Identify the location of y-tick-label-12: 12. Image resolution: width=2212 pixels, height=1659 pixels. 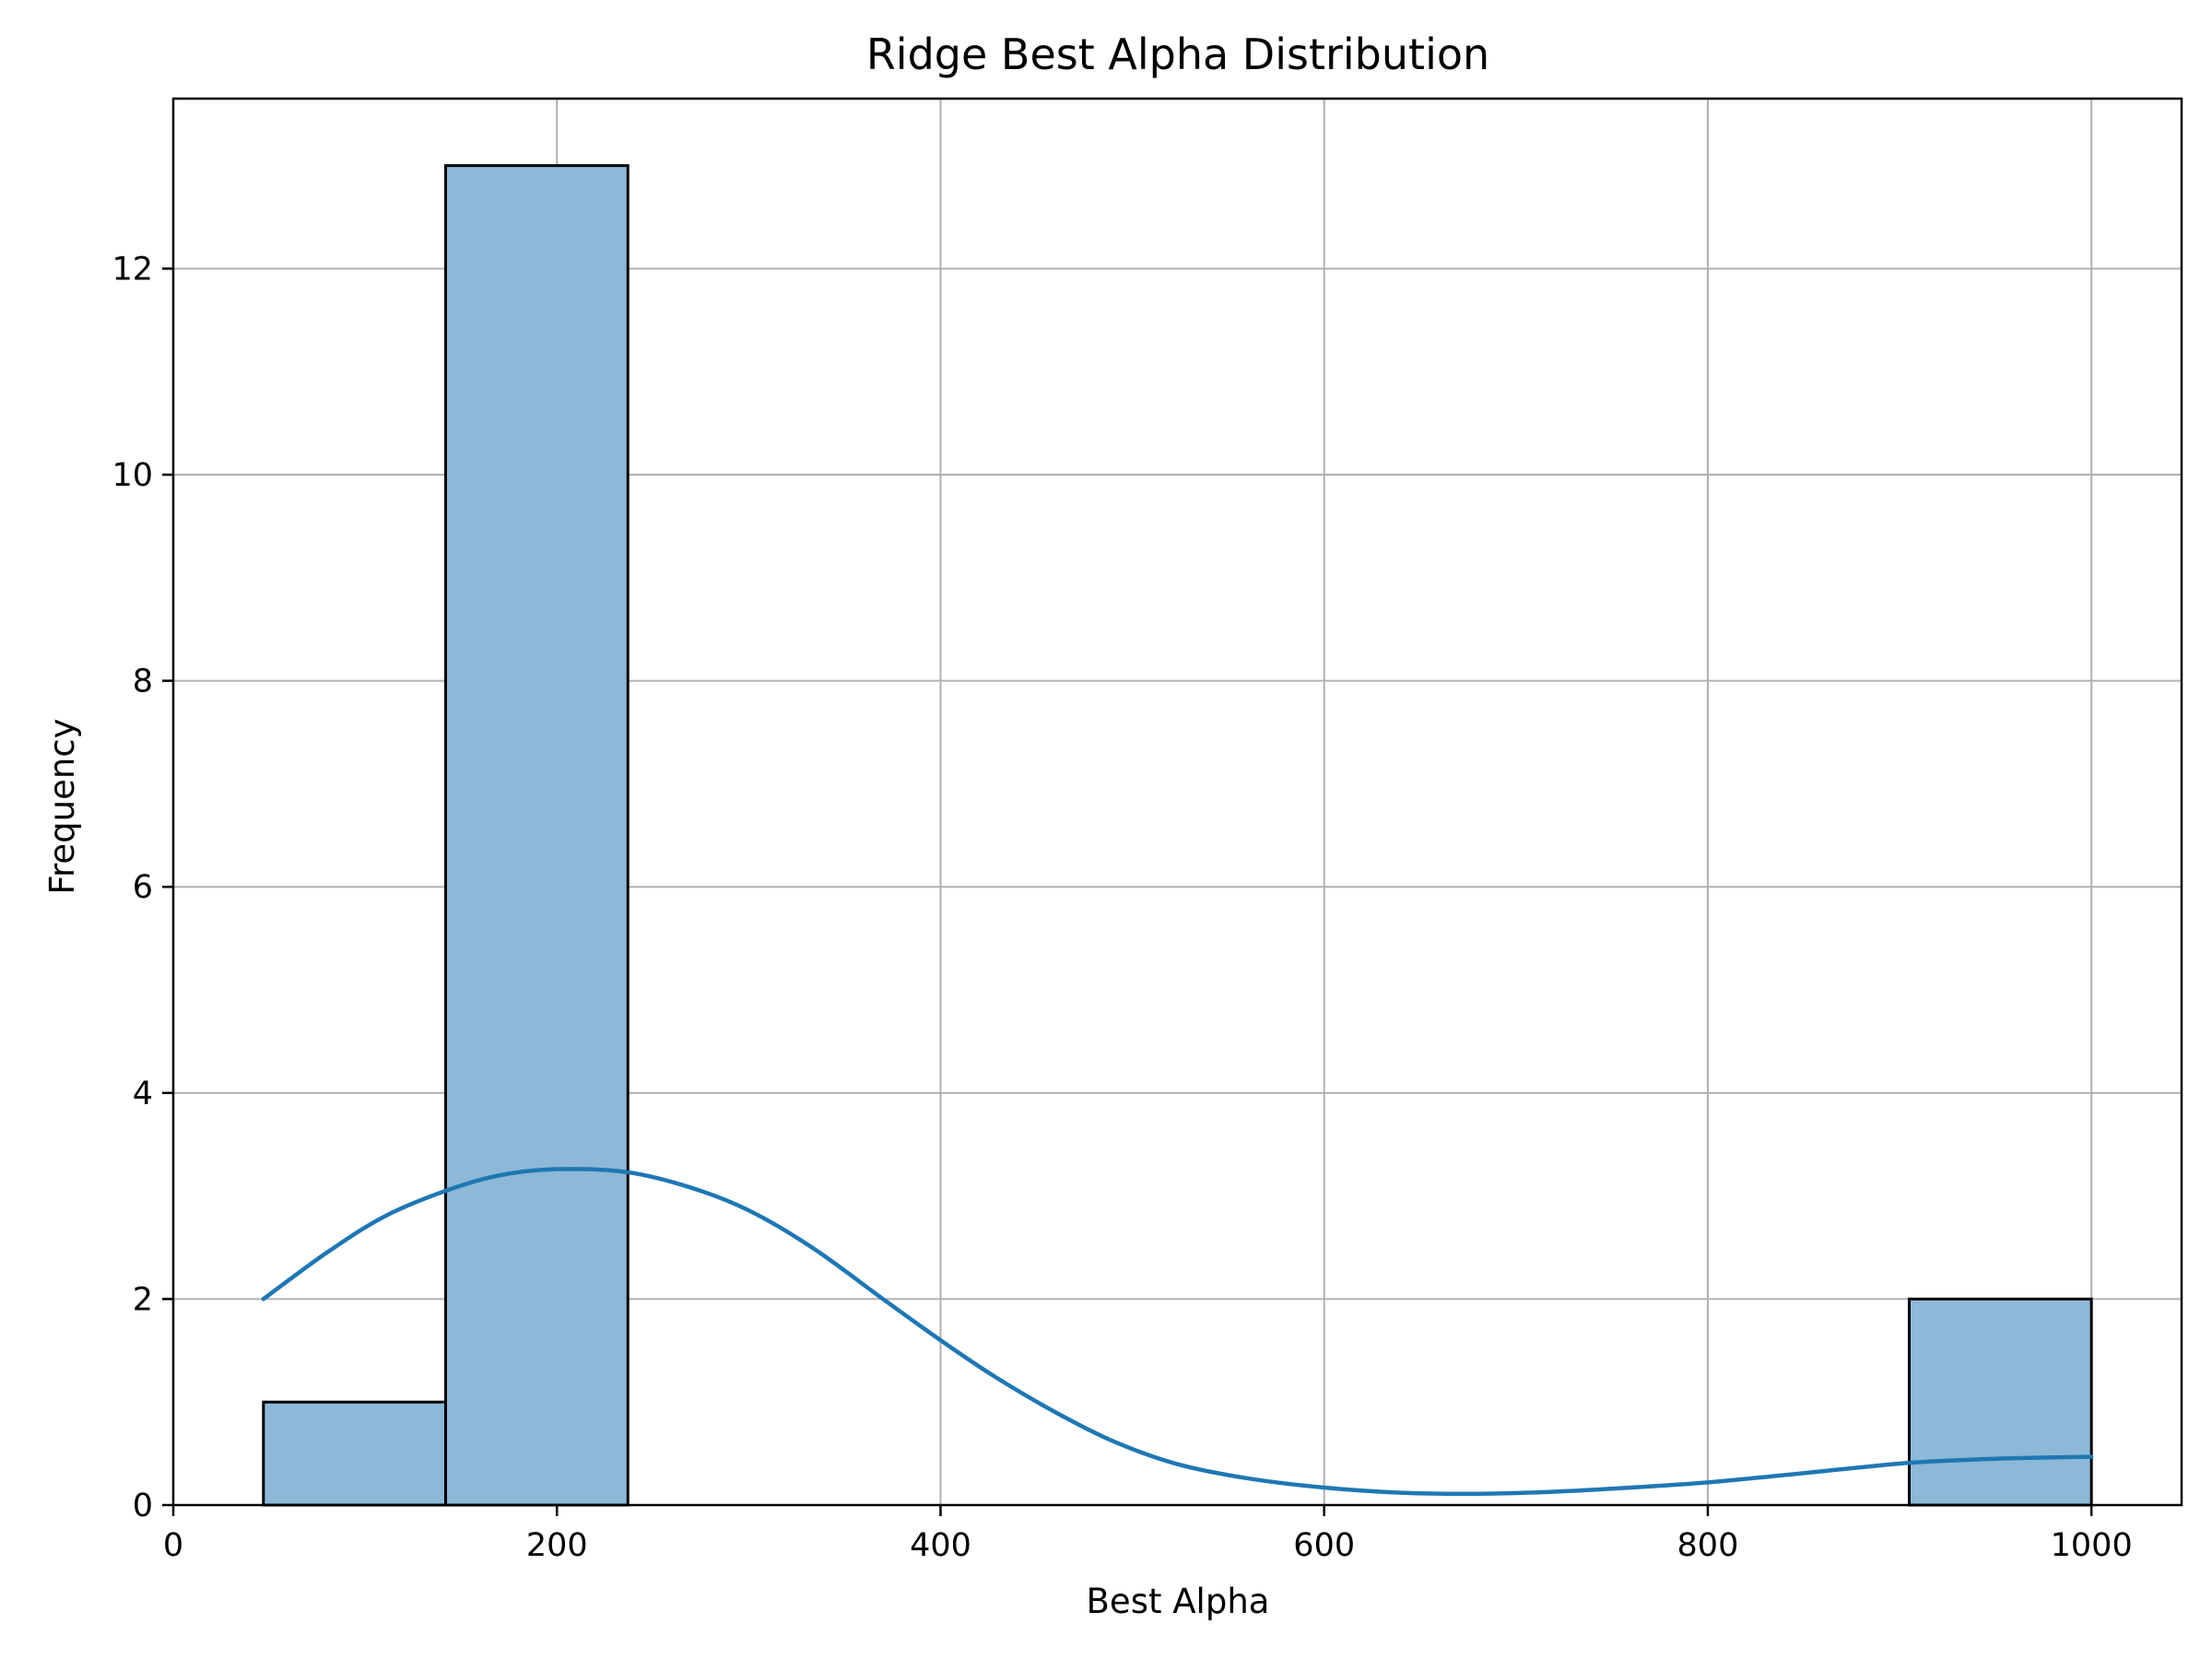
(132, 269).